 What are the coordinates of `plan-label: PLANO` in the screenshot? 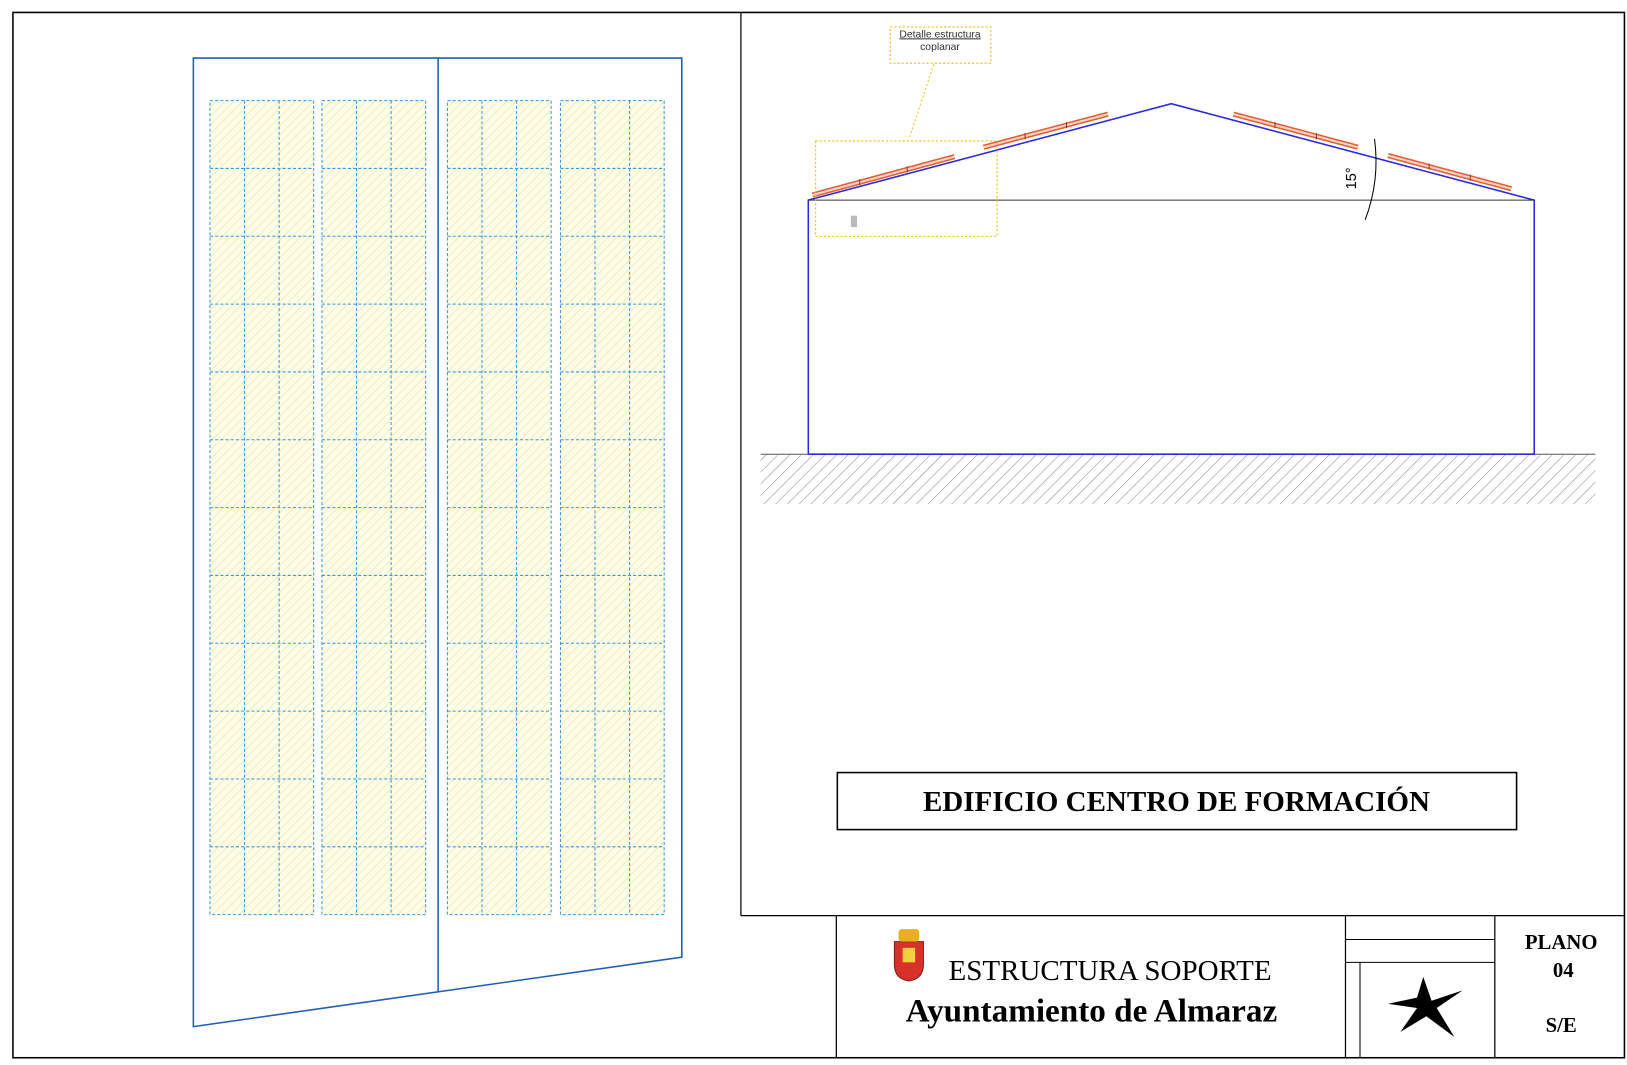 It's located at (1561, 943).